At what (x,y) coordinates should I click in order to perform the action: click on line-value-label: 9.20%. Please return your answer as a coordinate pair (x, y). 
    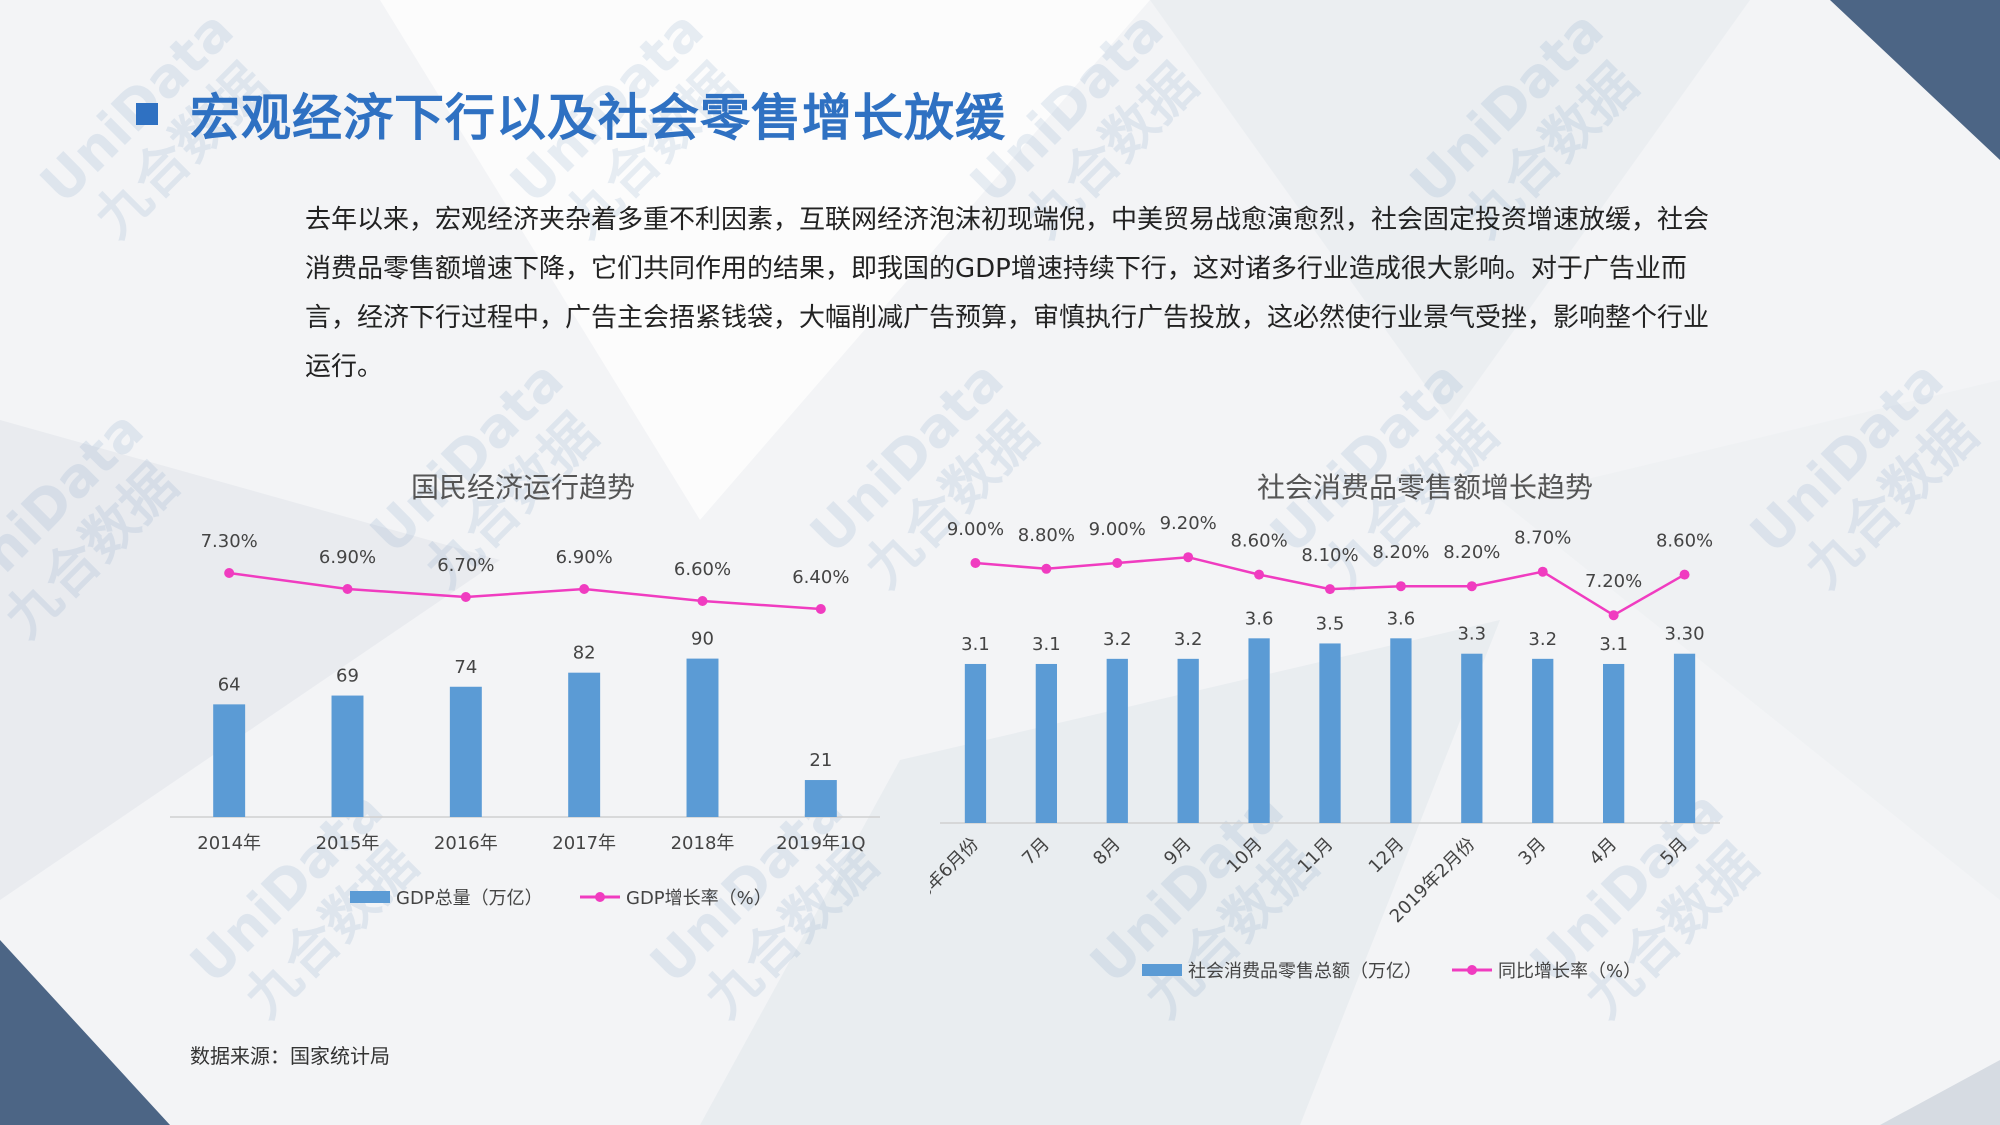
    Looking at the image, I should click on (1188, 523).